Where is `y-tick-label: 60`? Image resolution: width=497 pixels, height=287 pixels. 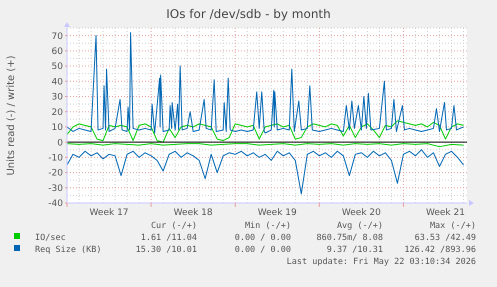 y-tick-label: 60 is located at coordinates (58, 51).